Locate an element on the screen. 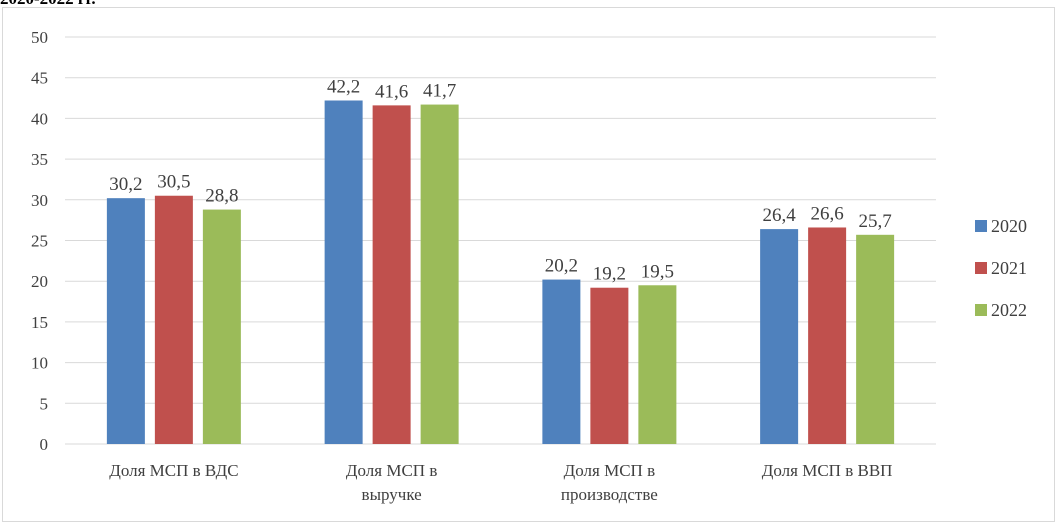  y-tick-label: 45 is located at coordinates (39, 78).